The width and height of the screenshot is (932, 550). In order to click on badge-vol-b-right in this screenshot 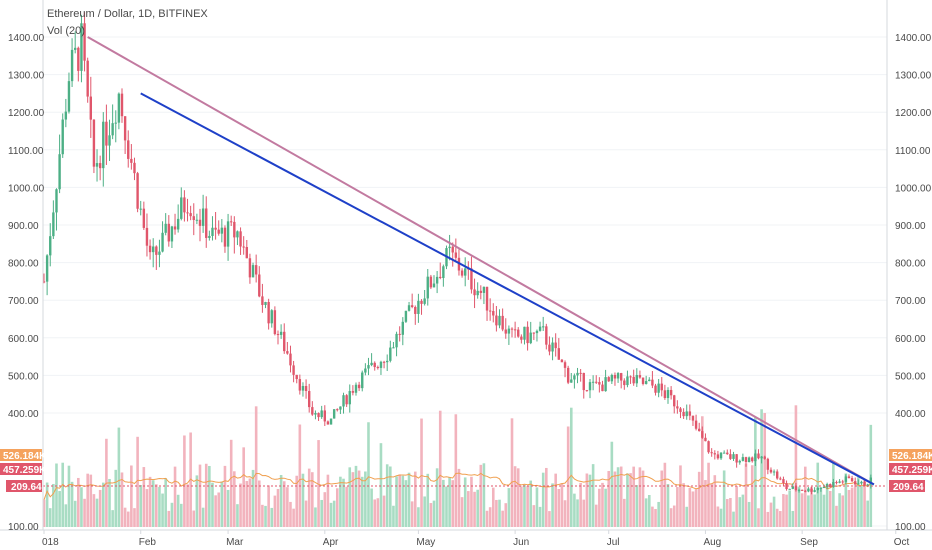, I will do `click(910, 469)`.